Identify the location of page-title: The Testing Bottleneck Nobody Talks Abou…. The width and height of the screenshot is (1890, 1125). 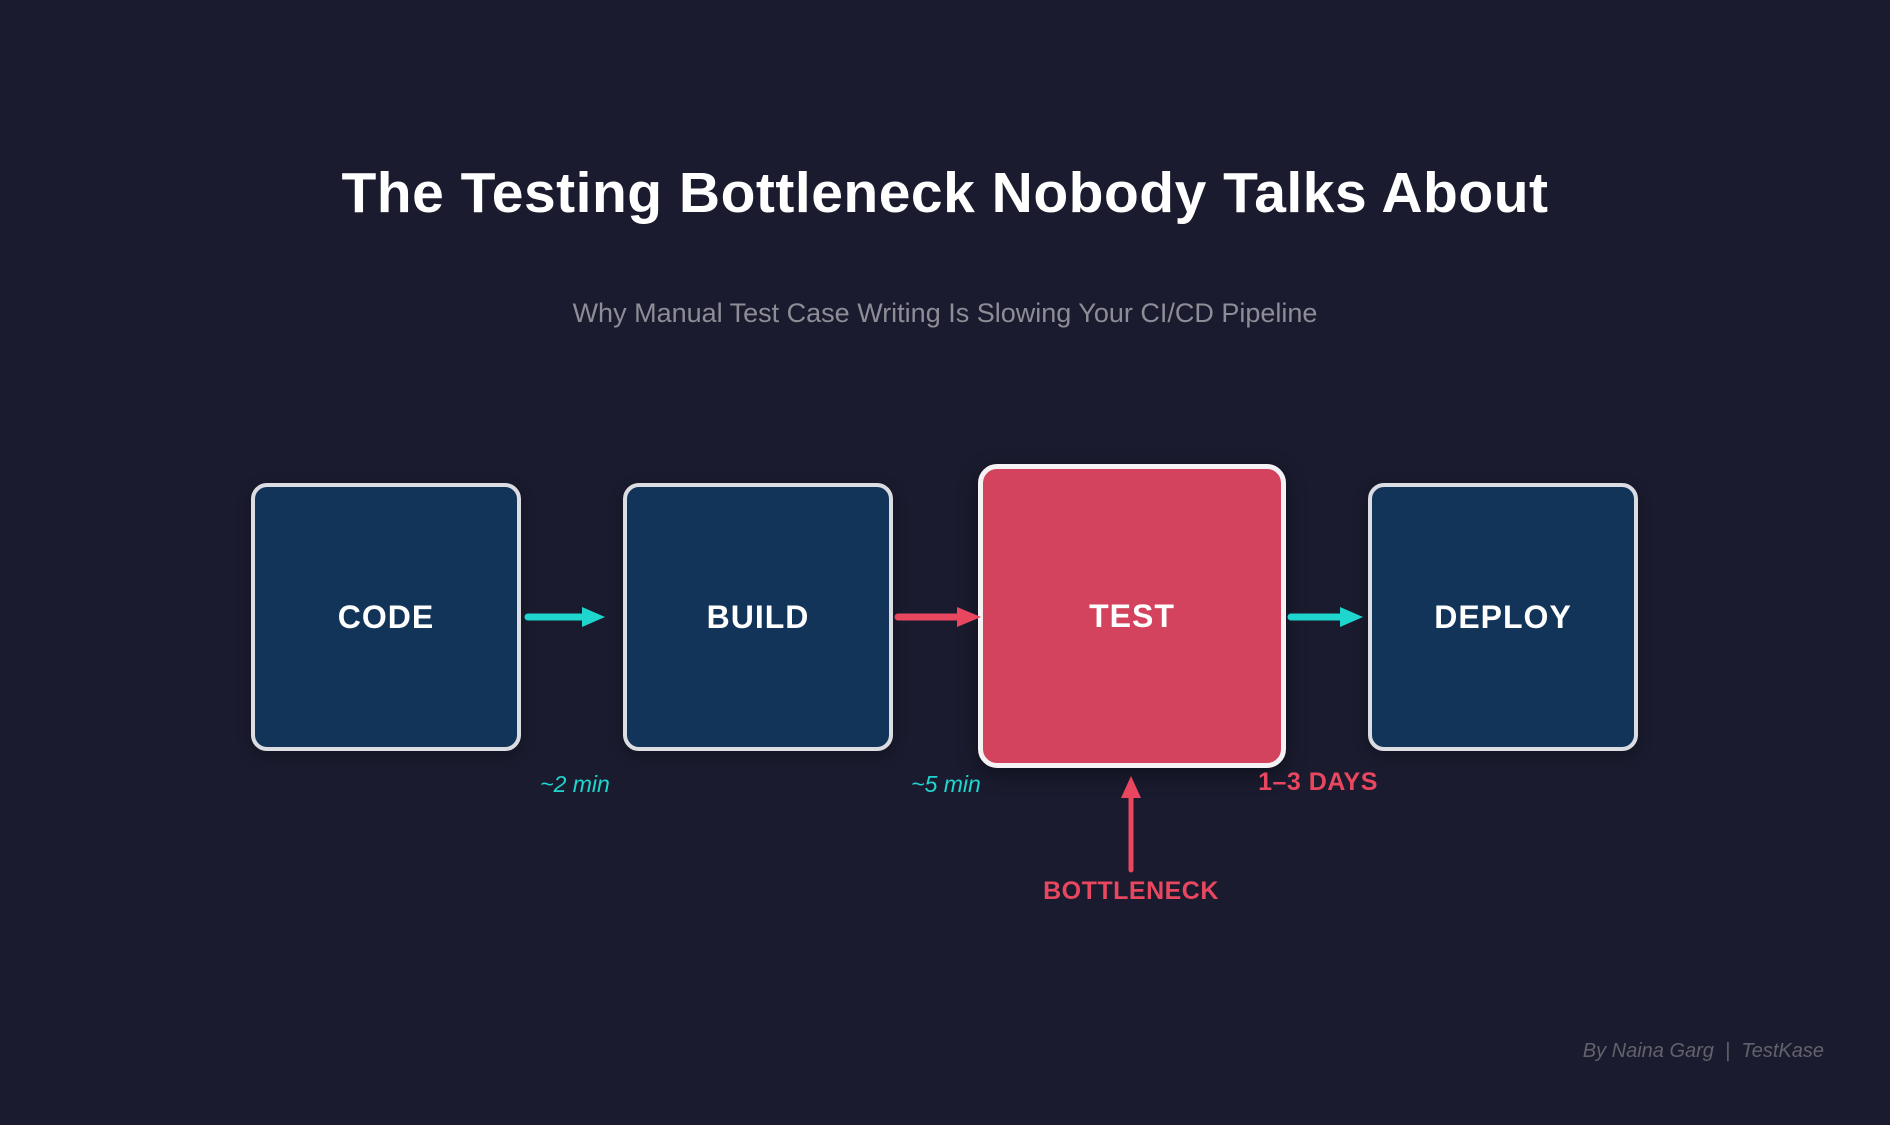
(945, 193).